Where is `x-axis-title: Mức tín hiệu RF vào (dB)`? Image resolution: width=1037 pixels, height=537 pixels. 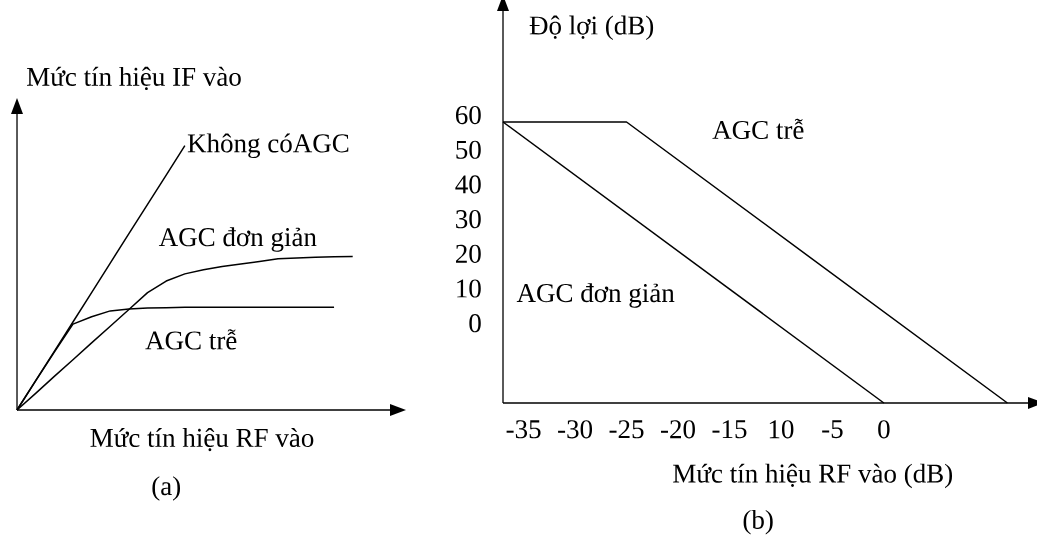
x-axis-title: Mức tín hiệu RF vào (dB) is located at coordinates (813, 476).